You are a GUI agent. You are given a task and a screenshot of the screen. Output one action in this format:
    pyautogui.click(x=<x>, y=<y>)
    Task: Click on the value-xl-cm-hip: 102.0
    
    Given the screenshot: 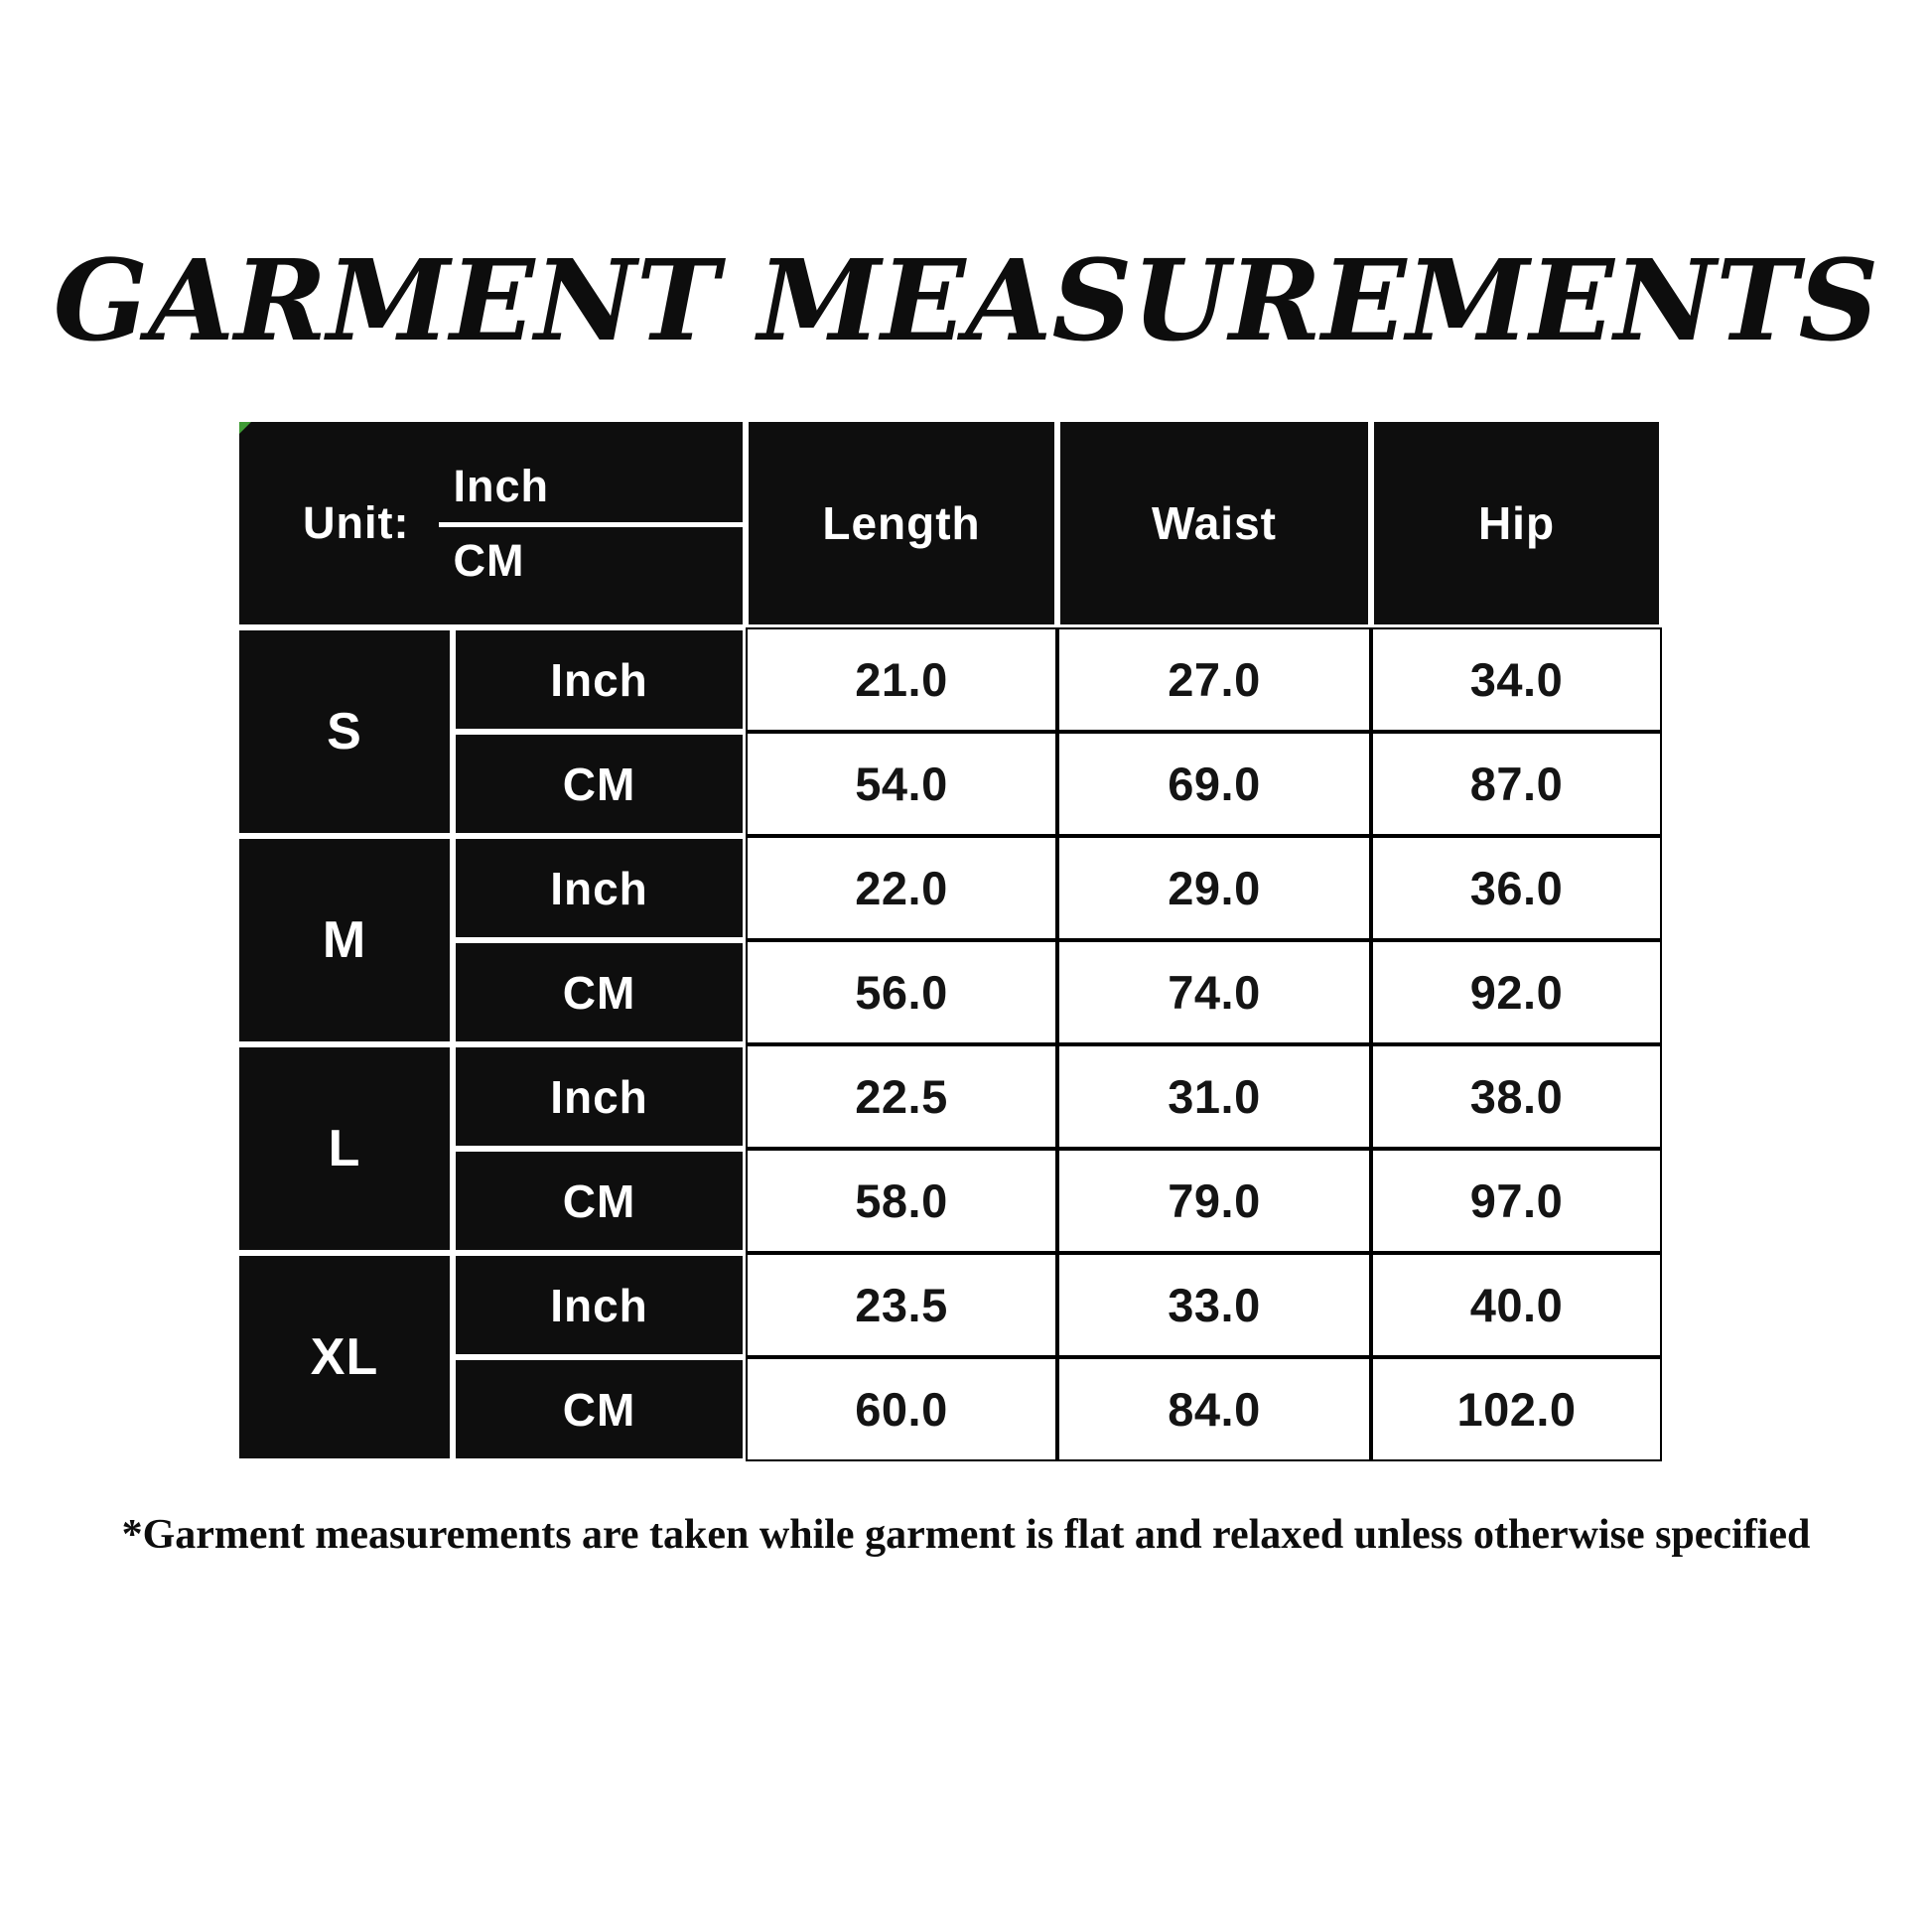 What is the action you would take?
    pyautogui.click(x=1517, y=1409)
    